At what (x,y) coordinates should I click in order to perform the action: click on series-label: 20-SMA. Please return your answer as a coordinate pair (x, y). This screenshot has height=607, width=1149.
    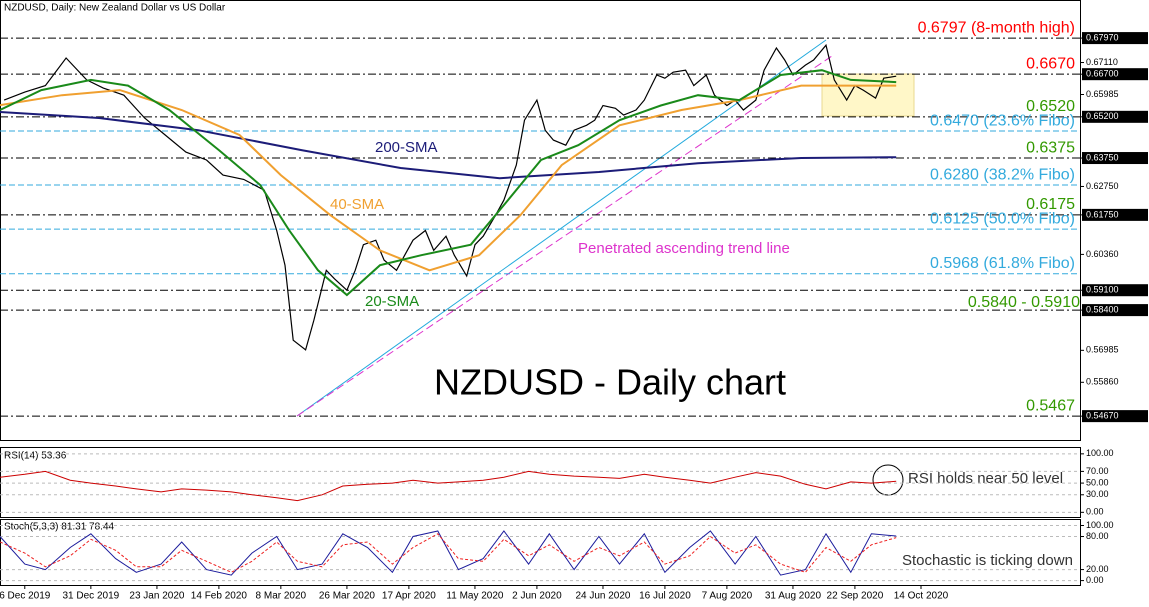
    Looking at the image, I should click on (392, 301).